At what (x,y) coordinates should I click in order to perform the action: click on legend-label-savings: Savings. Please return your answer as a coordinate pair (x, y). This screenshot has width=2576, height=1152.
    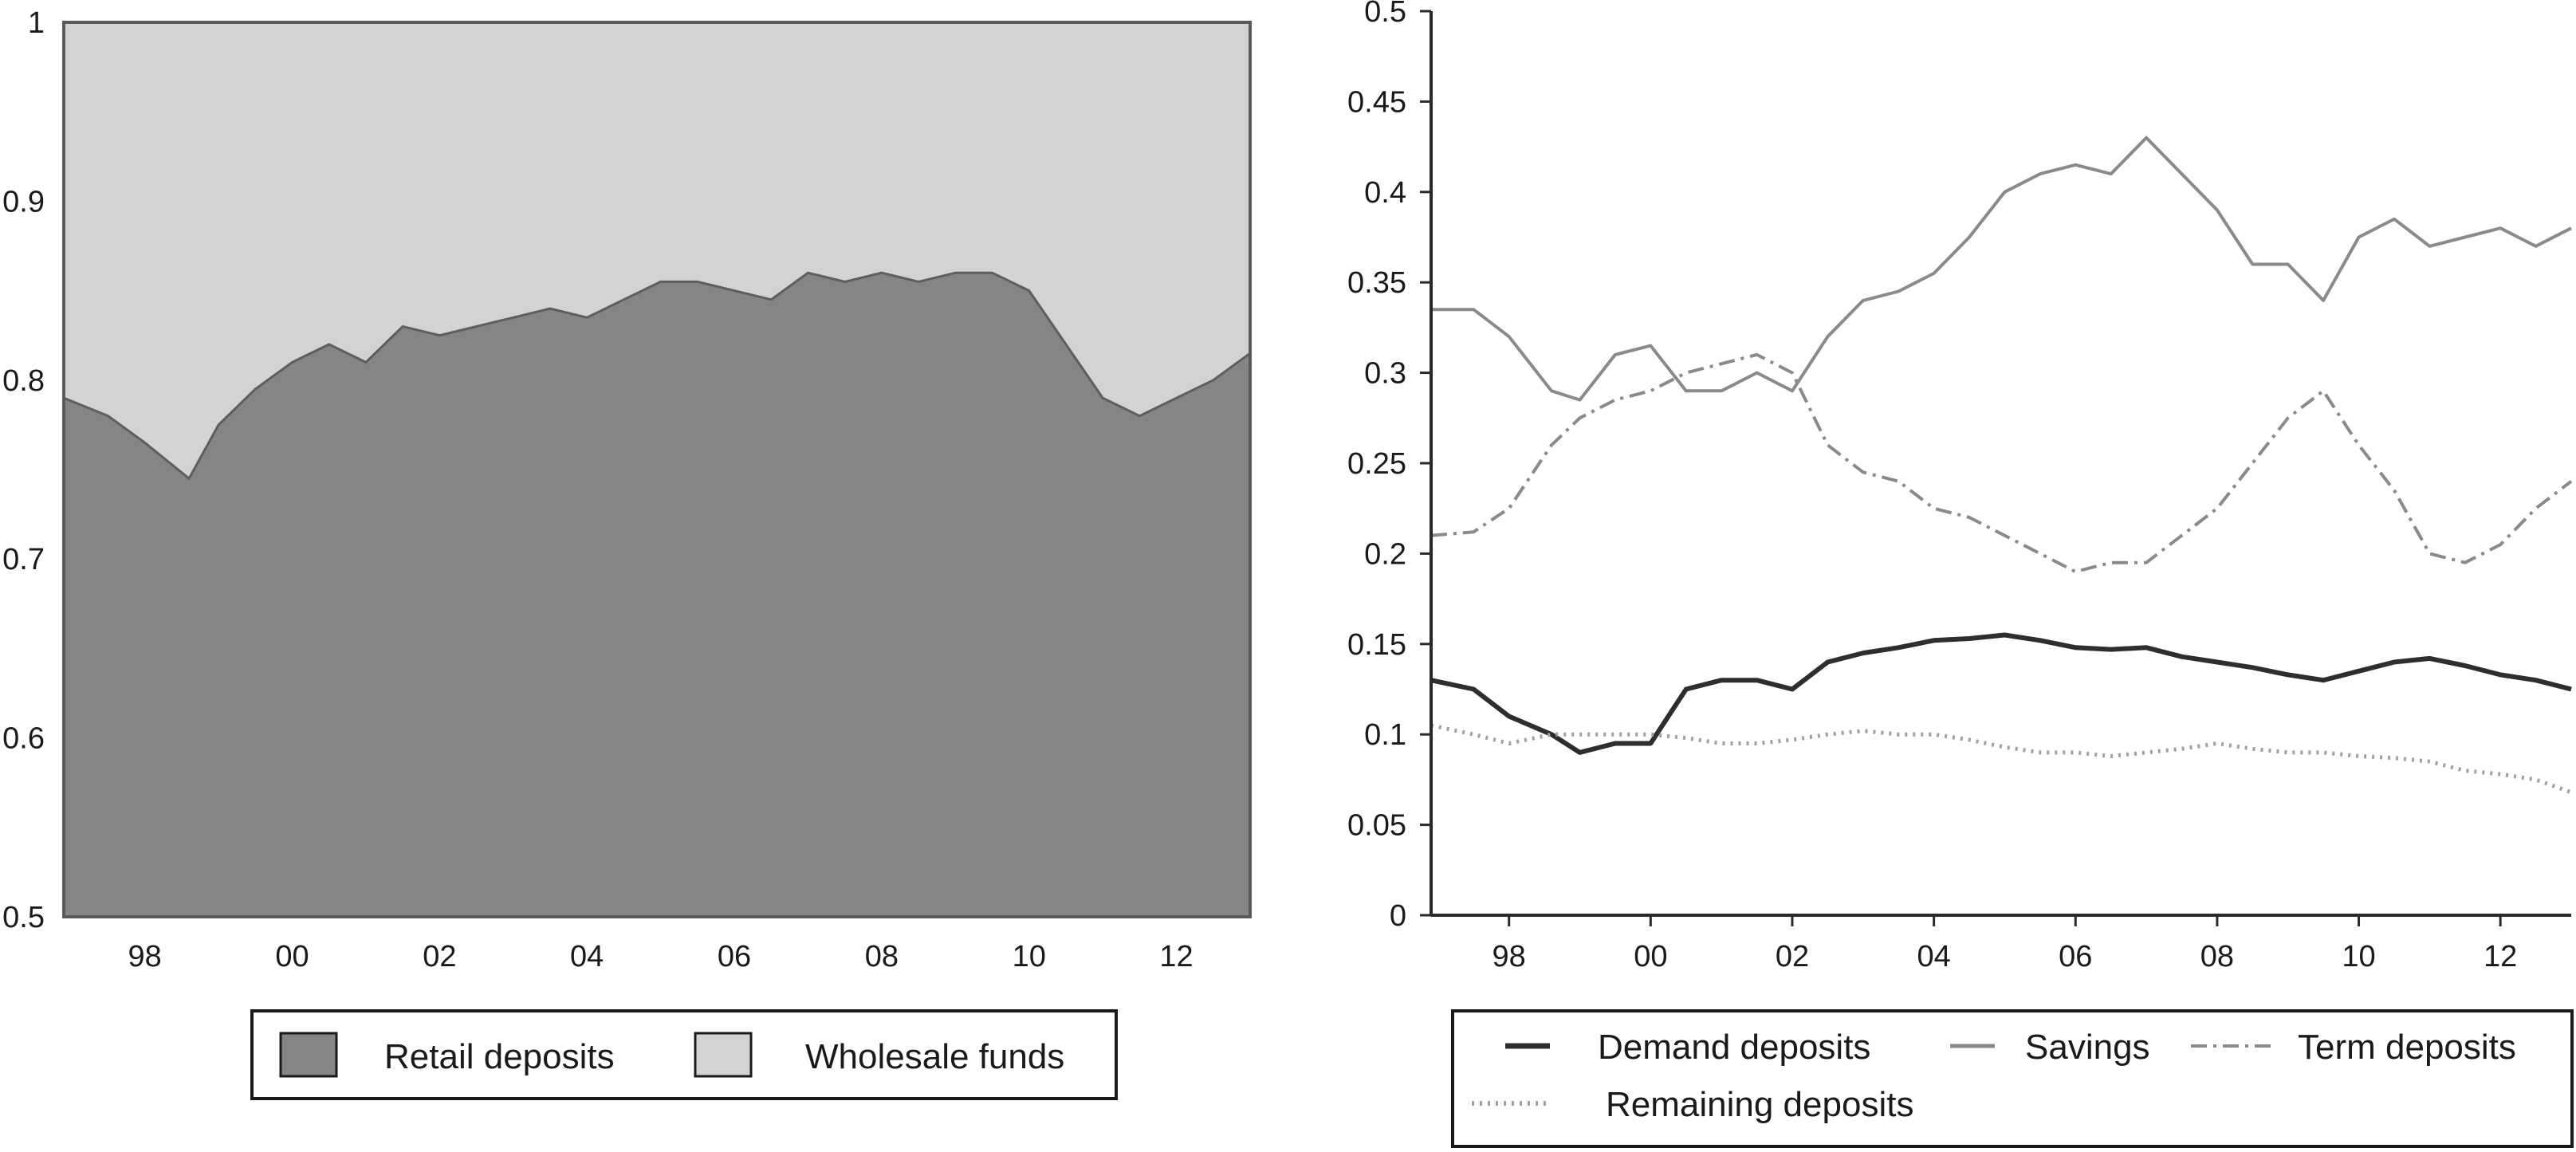
    Looking at the image, I should click on (2087, 1047).